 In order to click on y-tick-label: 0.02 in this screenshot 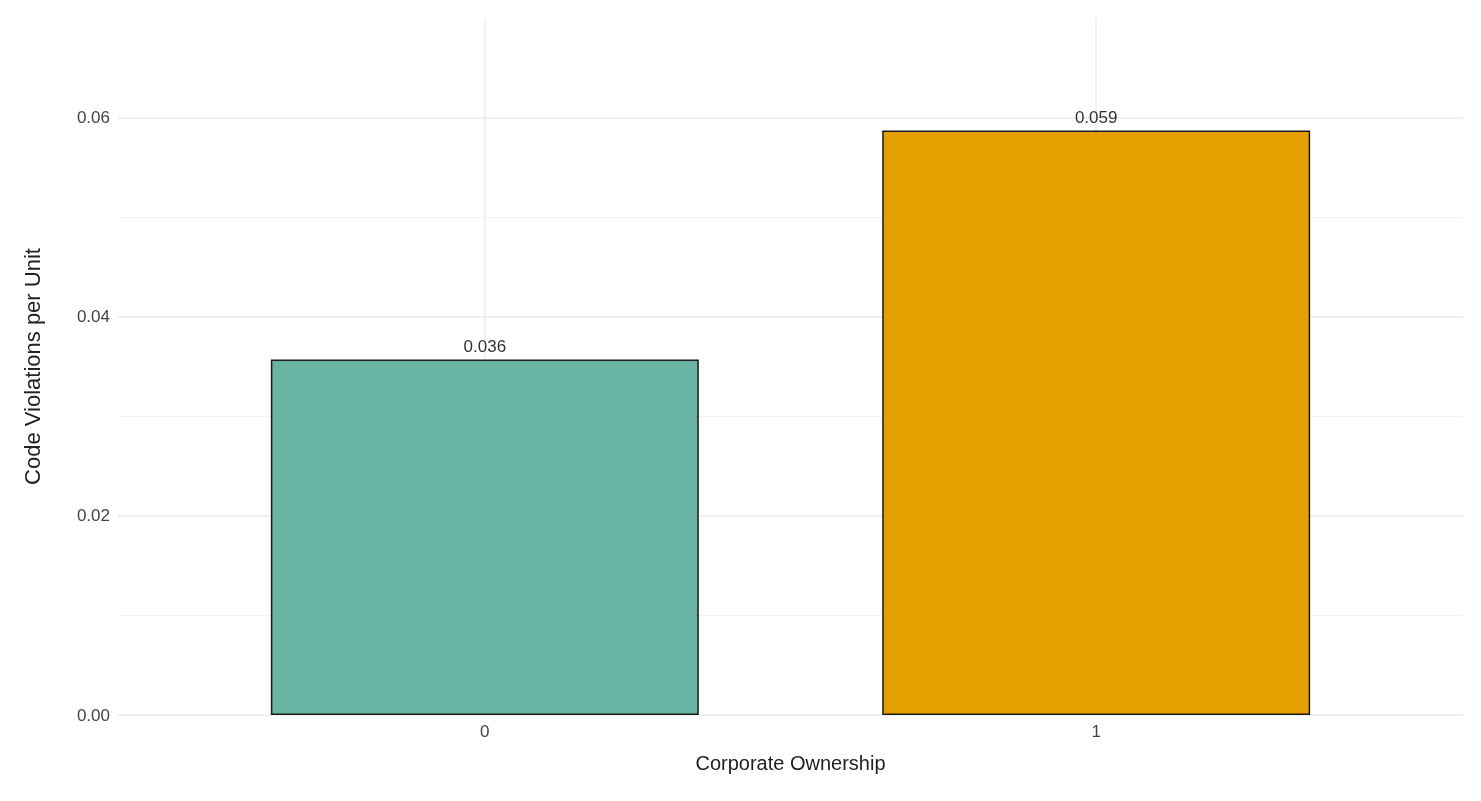, I will do `click(93, 516)`.